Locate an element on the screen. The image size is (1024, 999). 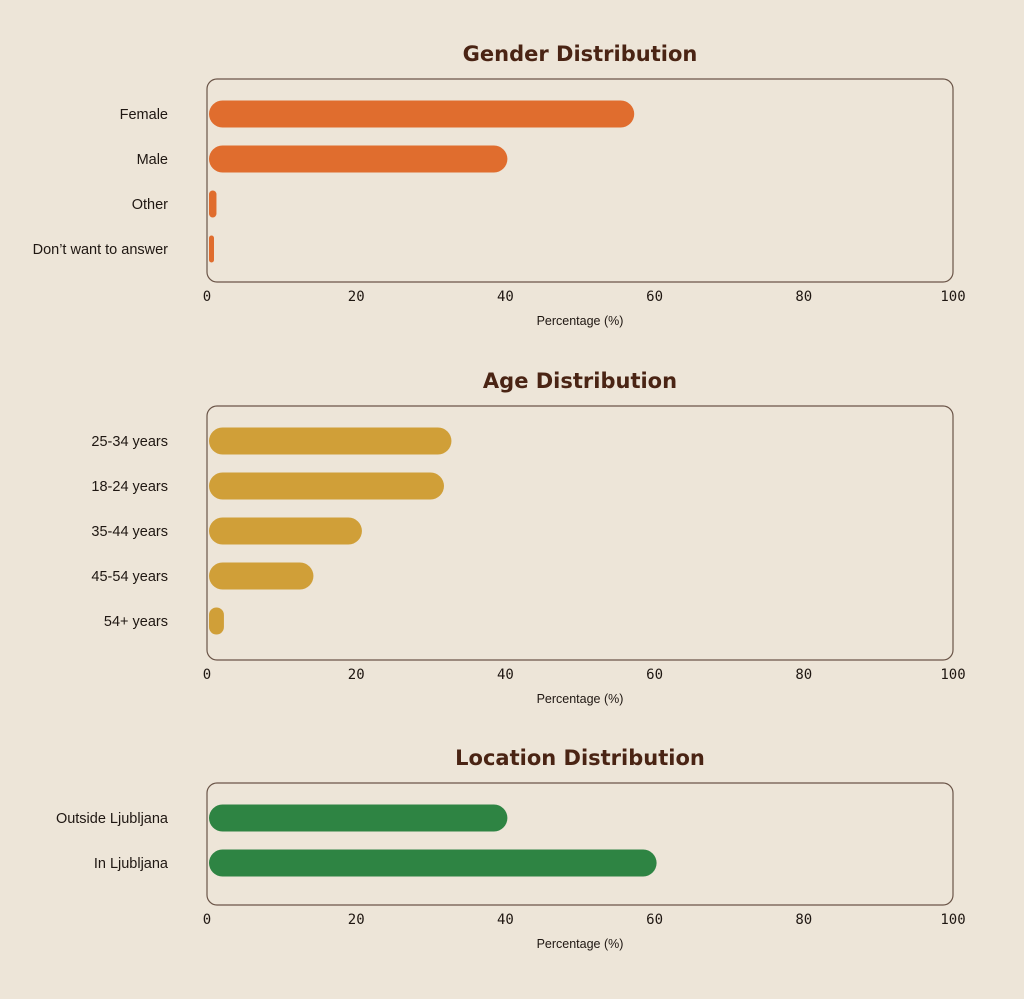
gender-chart-title: Gender Distribution is located at coordinates (580, 54).